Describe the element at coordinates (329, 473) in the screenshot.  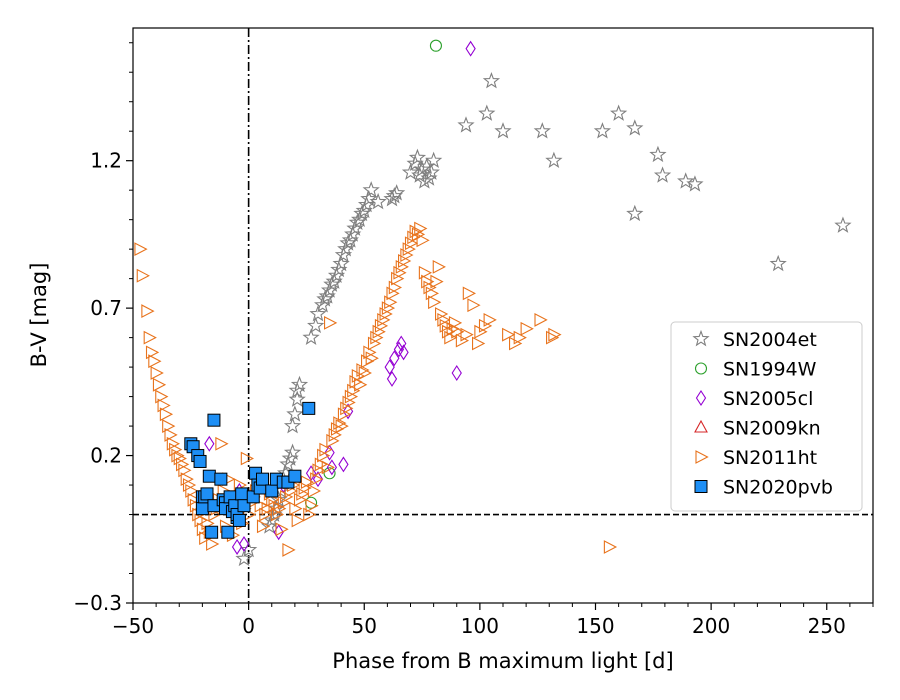
I see `point-sn1994w` at that location.